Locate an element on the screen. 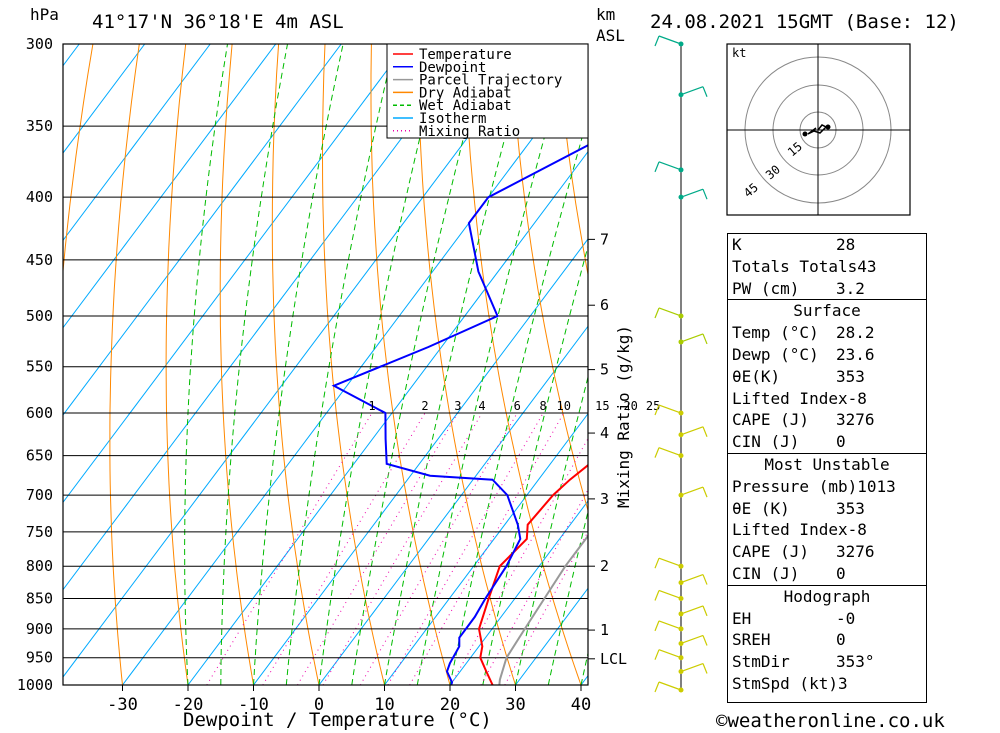  surface-row: Lifted Index -8 is located at coordinates (827, 399).